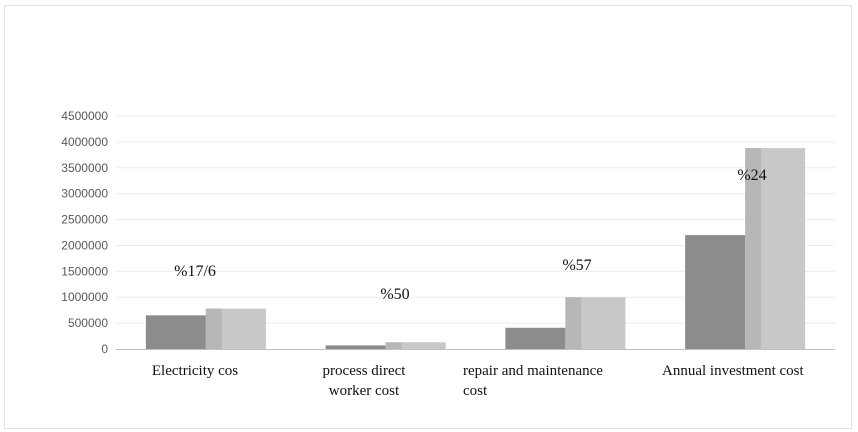 The height and width of the screenshot is (432, 858). Describe the element at coordinates (84, 168) in the screenshot. I see `y-tick-label: 3500000` at that location.